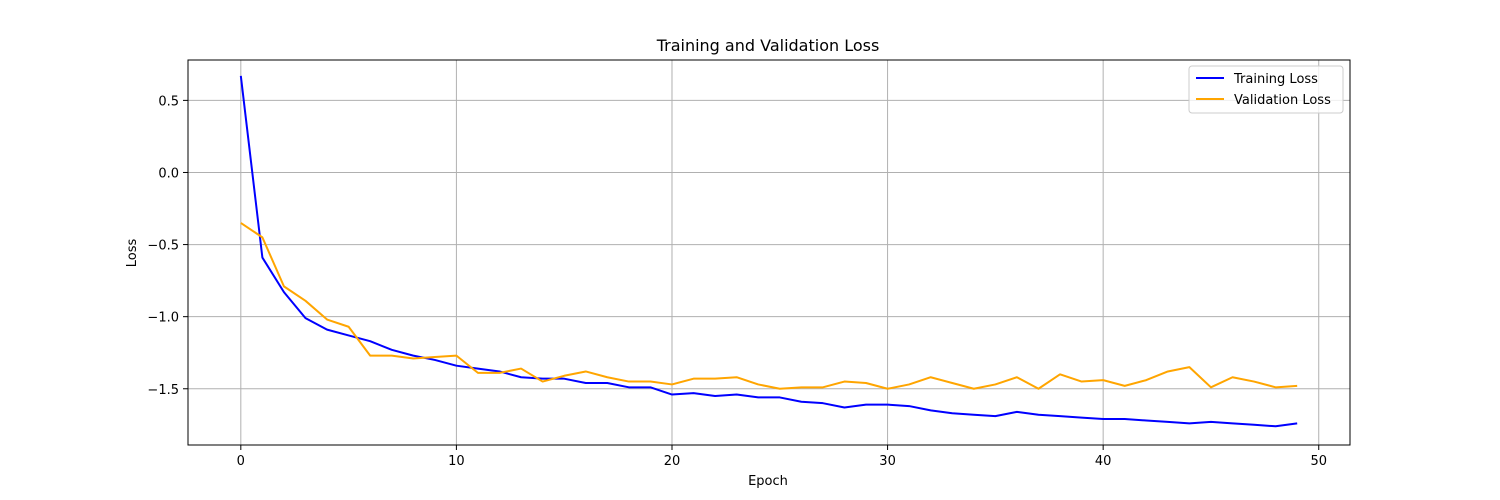 The image size is (1500, 500). Describe the element at coordinates (672, 461) in the screenshot. I see `x-tick-label: 20` at that location.